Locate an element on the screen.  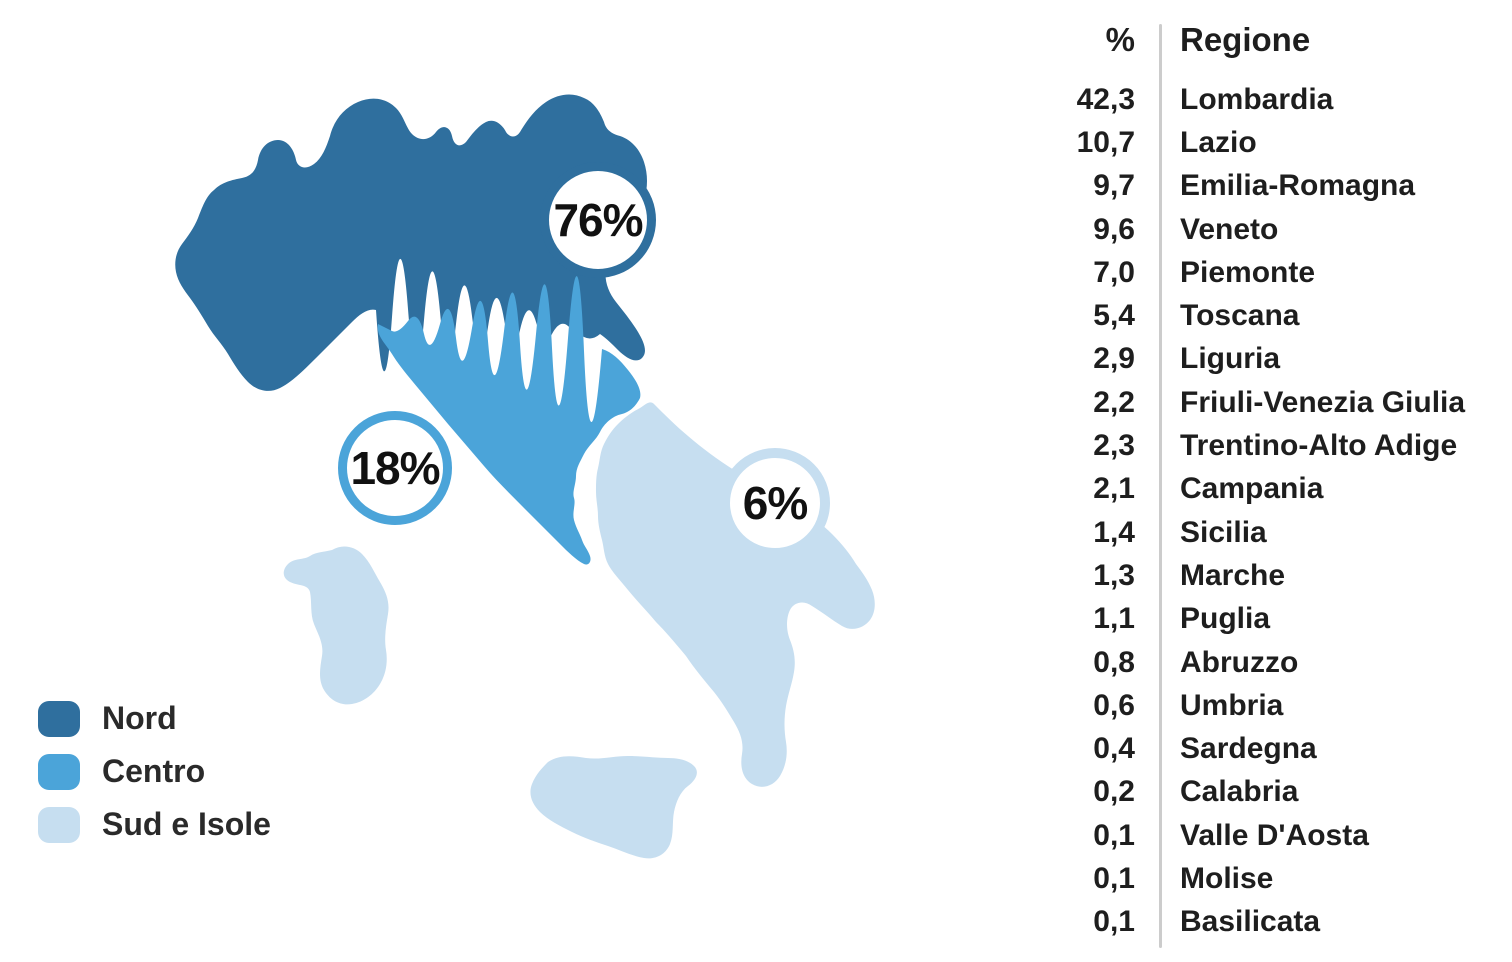
table-row: 42,3 Lombardia is located at coordinates (1250, 99).